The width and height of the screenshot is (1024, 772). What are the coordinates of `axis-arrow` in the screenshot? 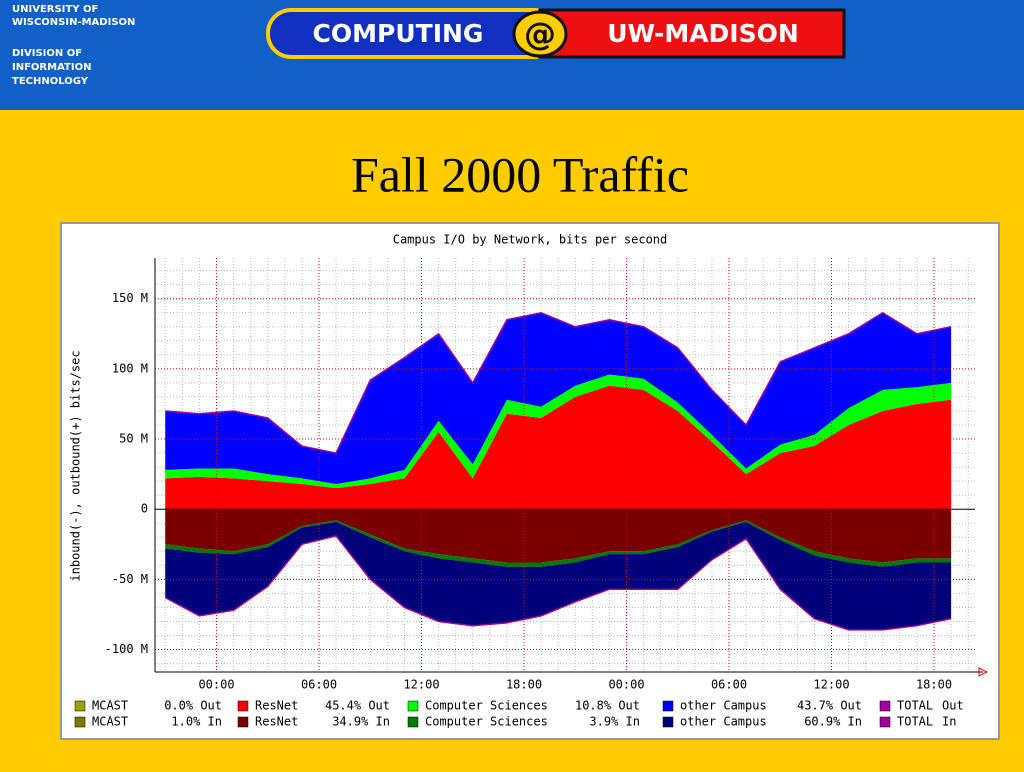 It's located at (983, 672).